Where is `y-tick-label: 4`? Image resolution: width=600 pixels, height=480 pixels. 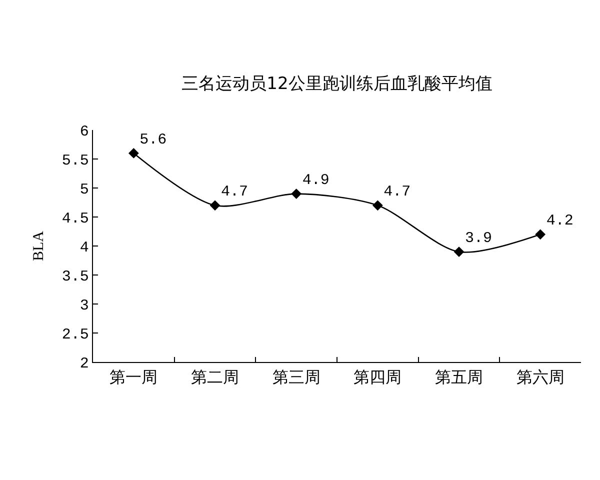 y-tick-label: 4 is located at coordinates (84, 247).